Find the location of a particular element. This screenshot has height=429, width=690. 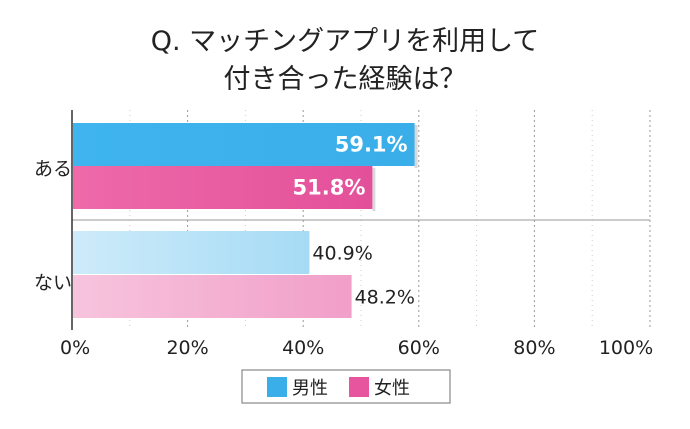

x-tick-0: 0% is located at coordinates (75, 348).